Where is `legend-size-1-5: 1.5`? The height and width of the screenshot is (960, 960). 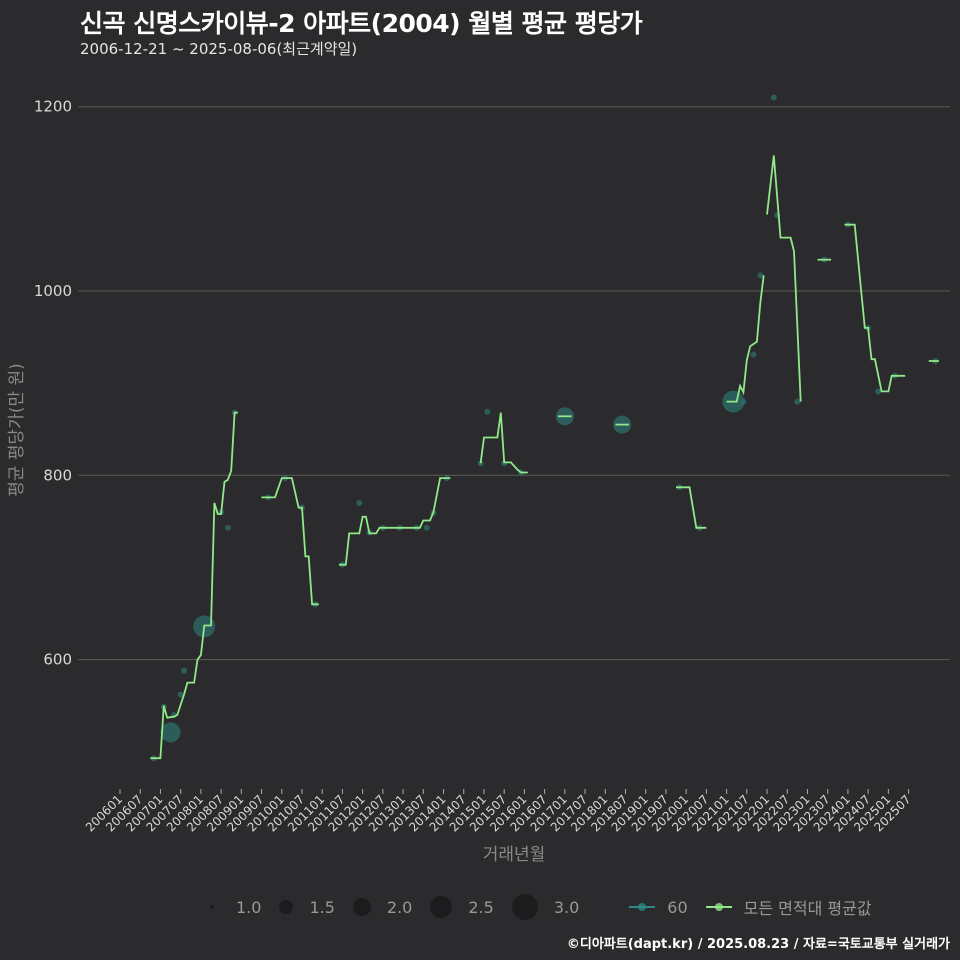
legend-size-1-5: 1.5 is located at coordinates (307, 907).